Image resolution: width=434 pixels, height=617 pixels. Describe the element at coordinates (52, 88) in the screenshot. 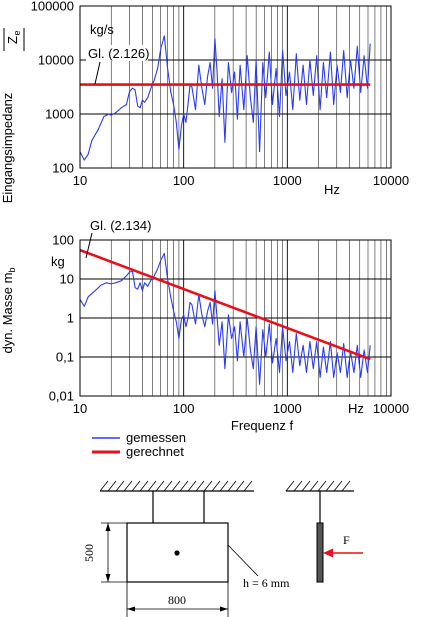

I see `impedance-yticks: 100 1000 10000 100000` at that location.